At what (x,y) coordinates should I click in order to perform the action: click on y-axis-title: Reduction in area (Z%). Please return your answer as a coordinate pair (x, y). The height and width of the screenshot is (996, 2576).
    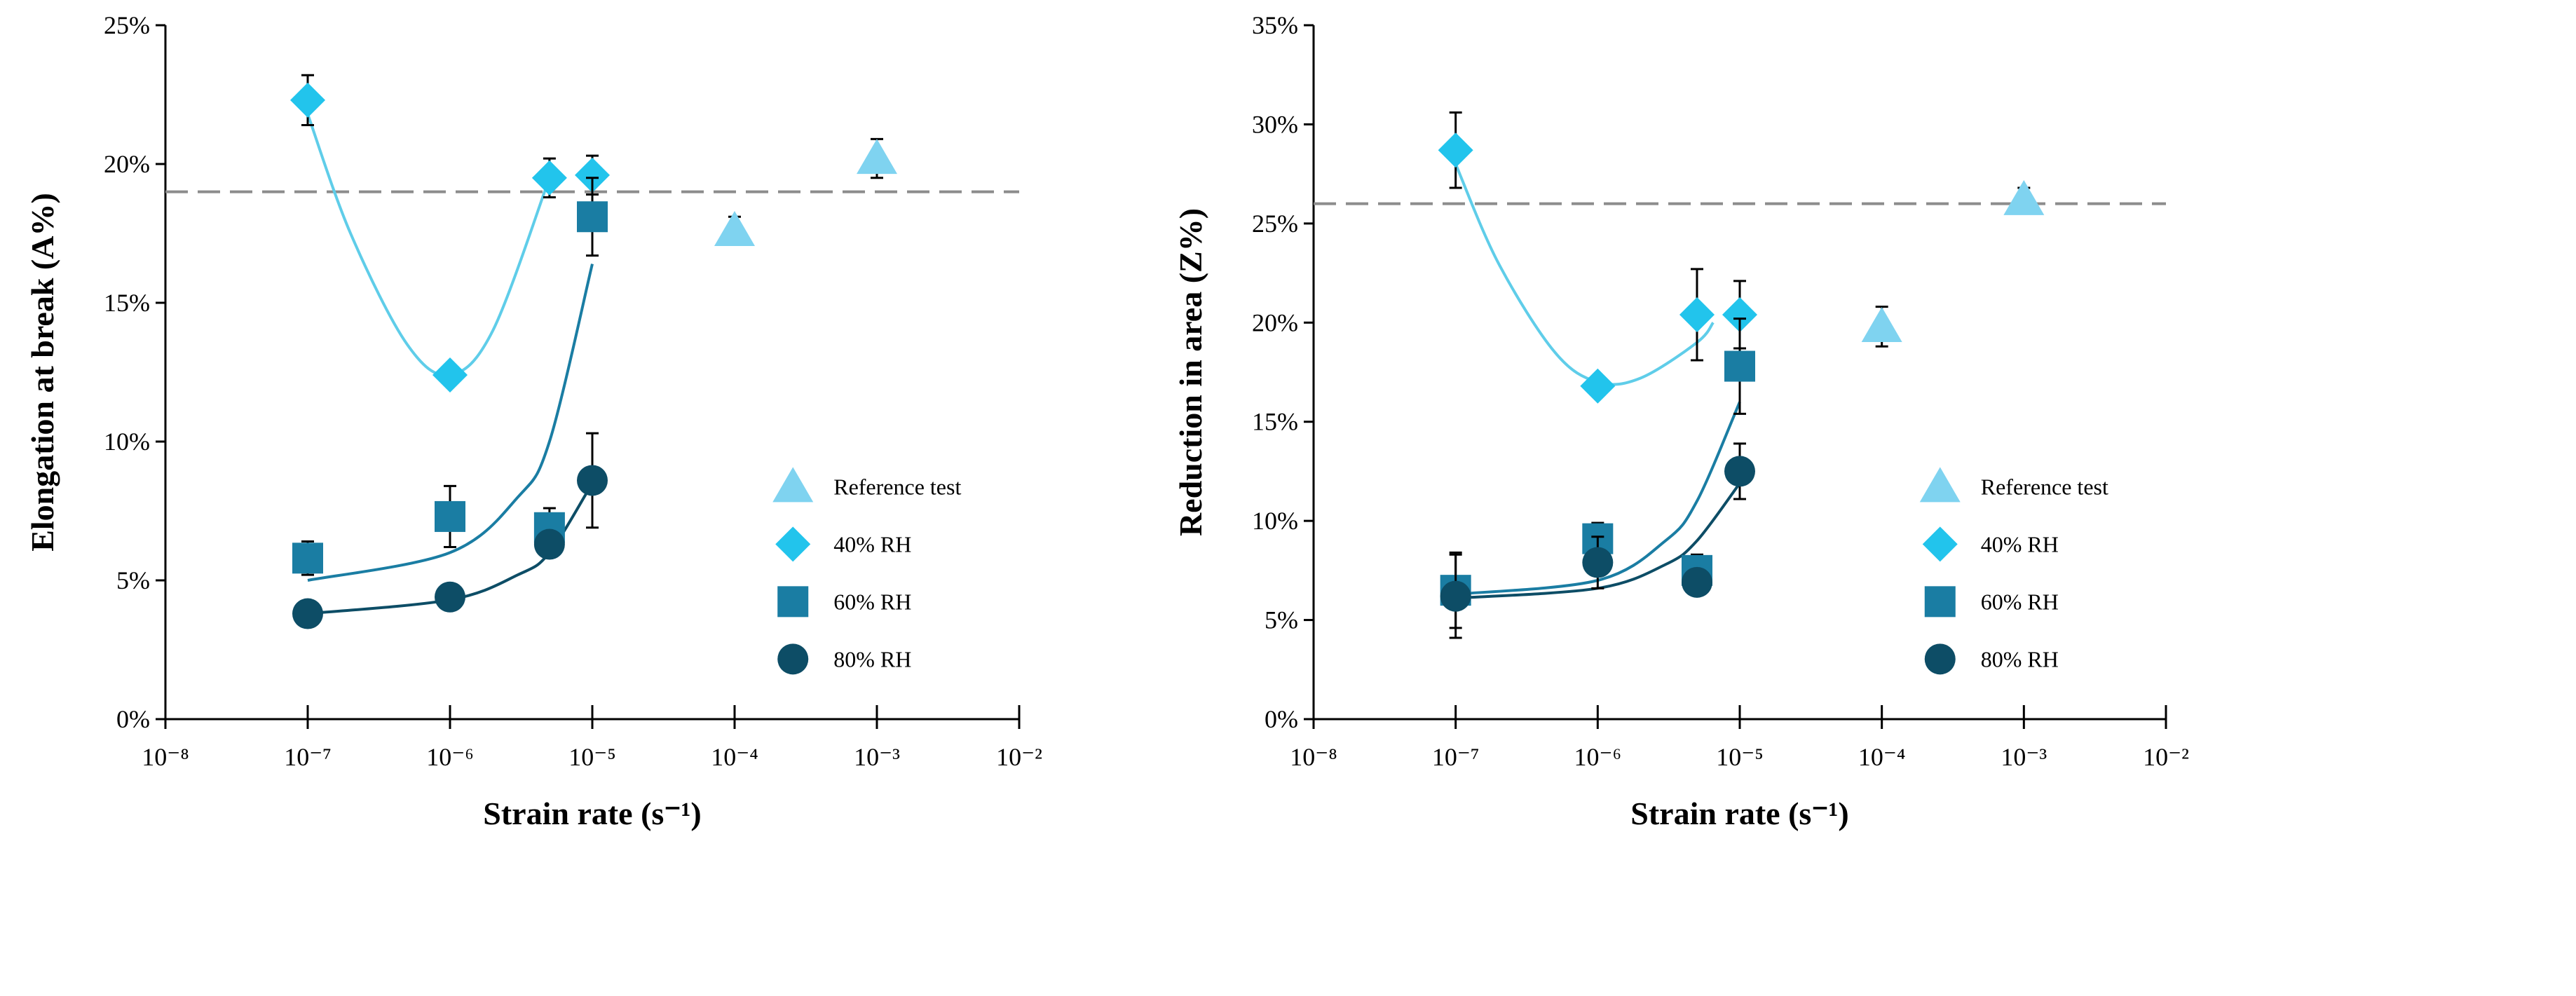
    Looking at the image, I should click on (1190, 372).